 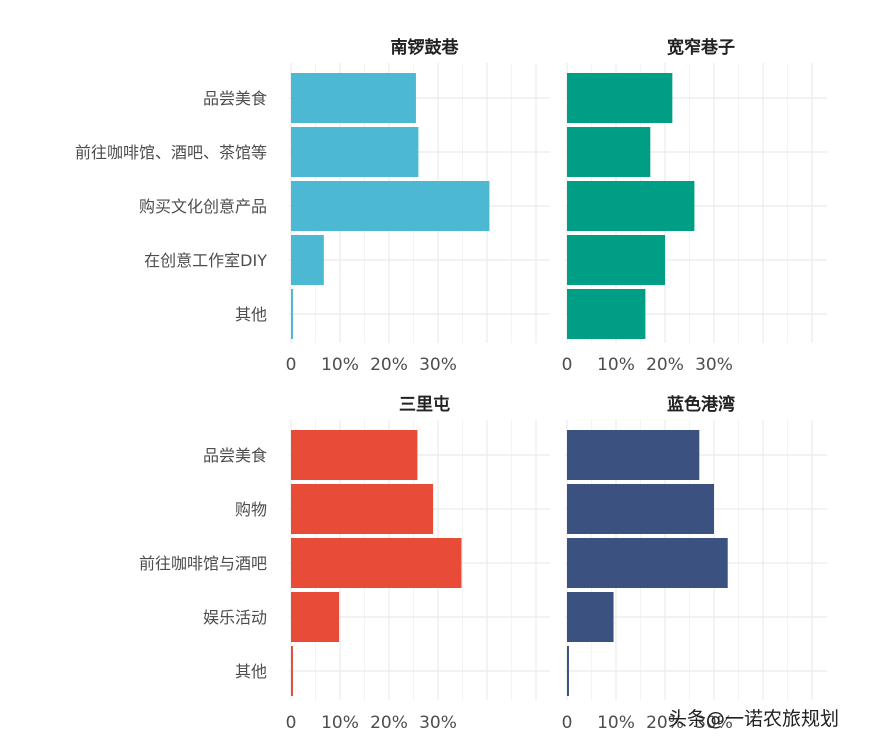 What do you see at coordinates (251, 509) in the screenshot?
I see `category-label: 购物` at bounding box center [251, 509].